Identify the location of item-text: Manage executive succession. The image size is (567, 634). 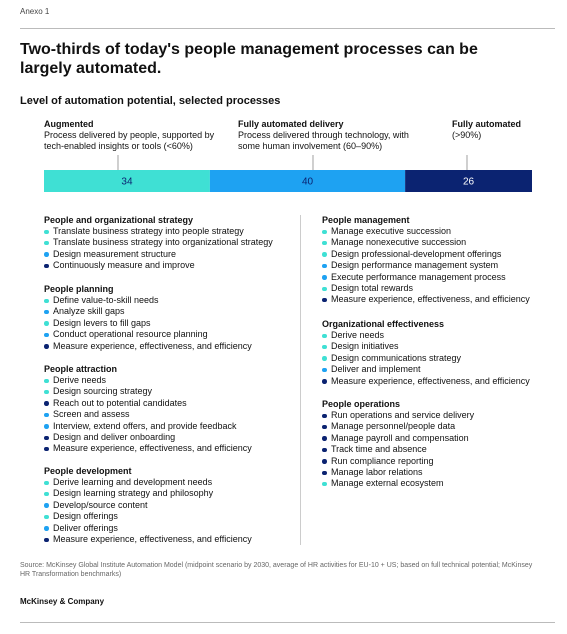
(391, 231).